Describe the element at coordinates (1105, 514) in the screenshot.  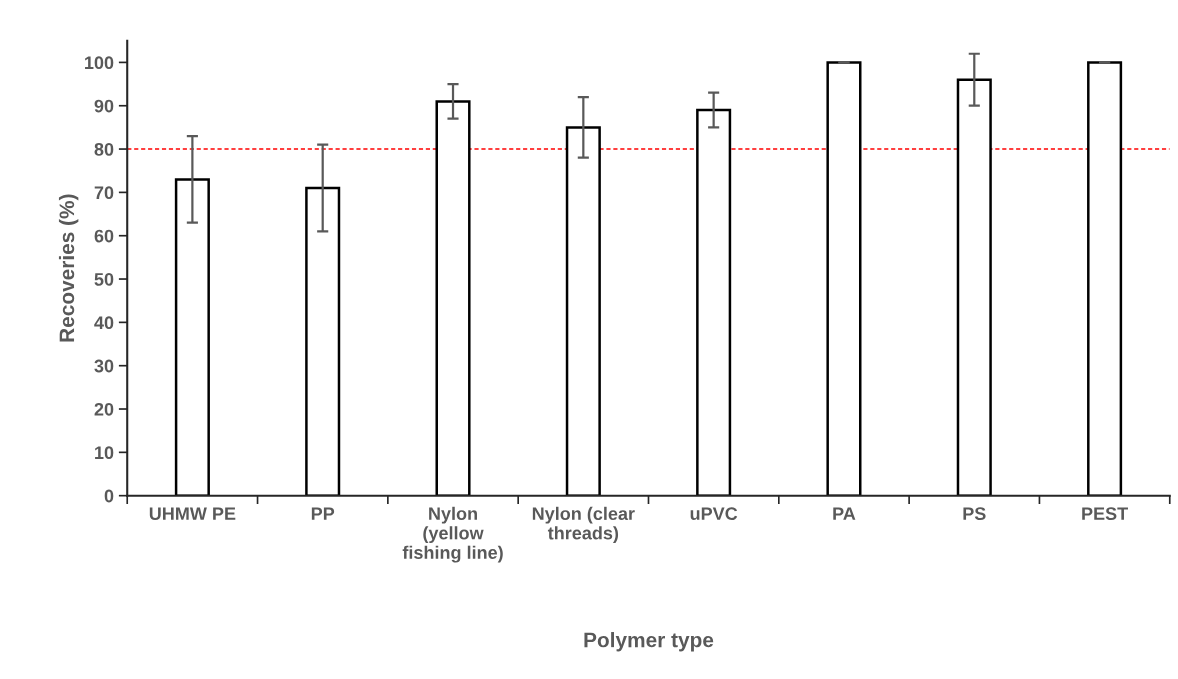
I see `x-tick-label: PEST` at that location.